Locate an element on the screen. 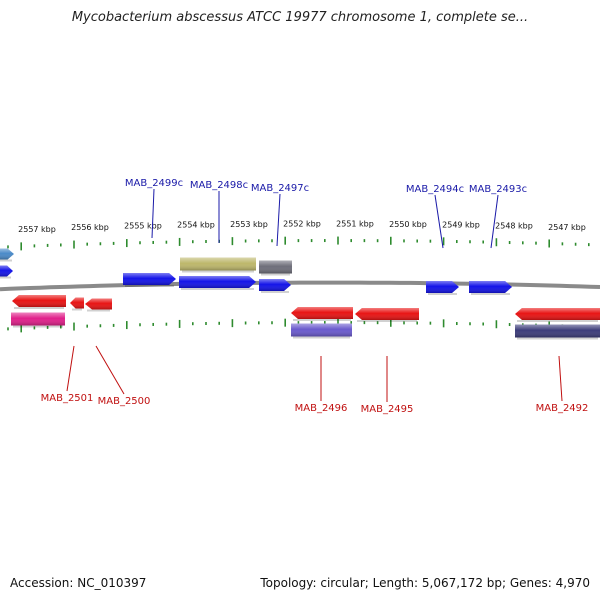 Image resolution: width=600 pixels, height=600 pixels. scale-label: 2556 kbp is located at coordinates (90, 227).